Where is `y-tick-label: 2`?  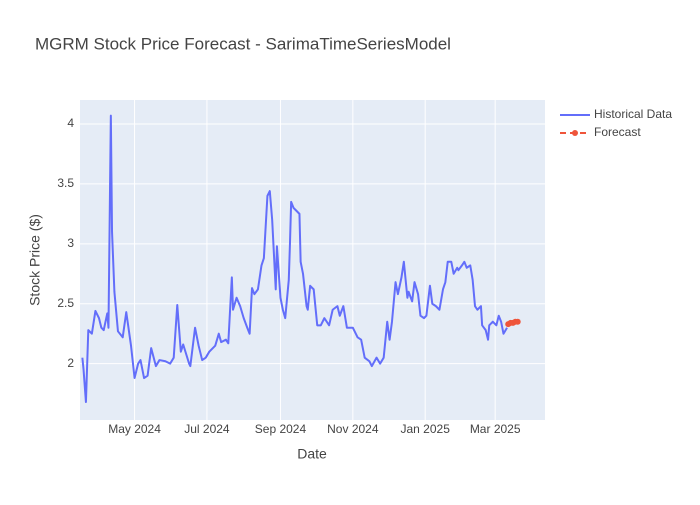
y-tick-label: 2 is located at coordinates (70, 363).